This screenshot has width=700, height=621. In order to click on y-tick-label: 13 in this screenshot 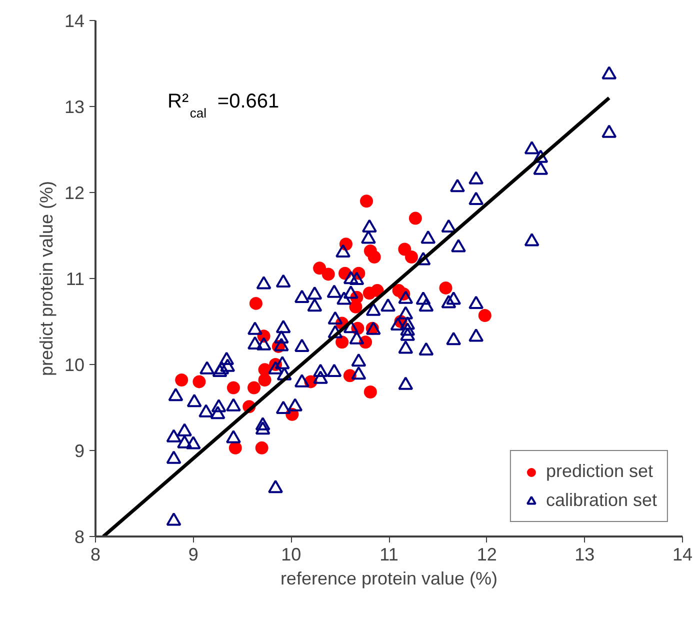, I will do `click(74, 107)`.